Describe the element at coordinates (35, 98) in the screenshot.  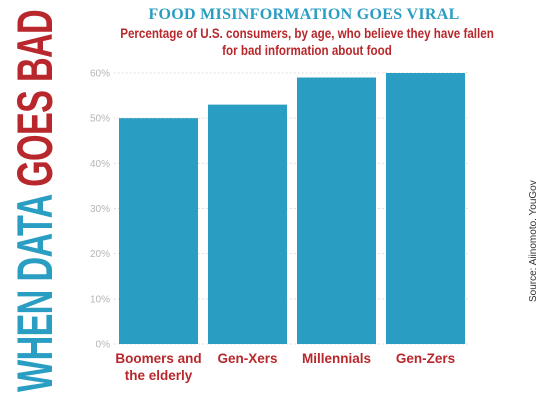
I see `side-banner-part2: GOES BAD` at that location.